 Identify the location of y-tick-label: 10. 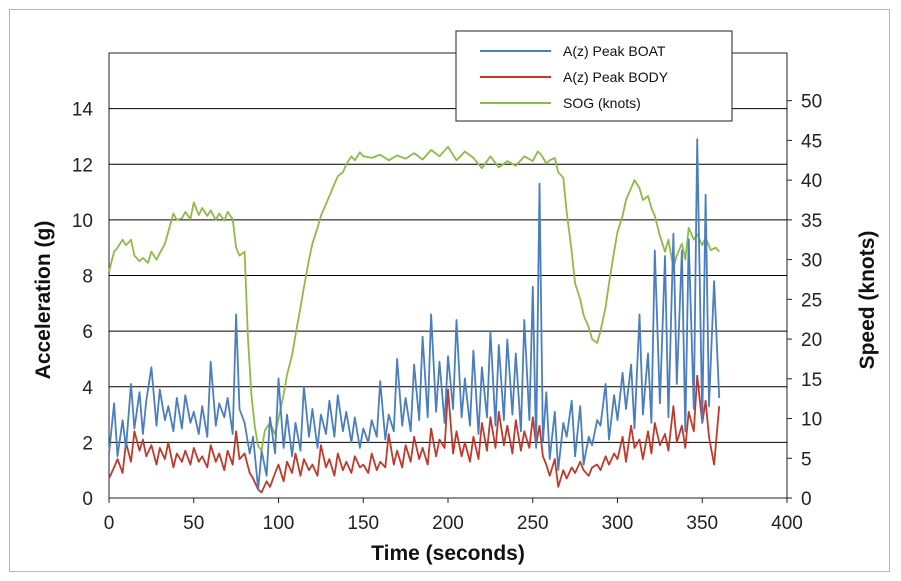
(82, 221).